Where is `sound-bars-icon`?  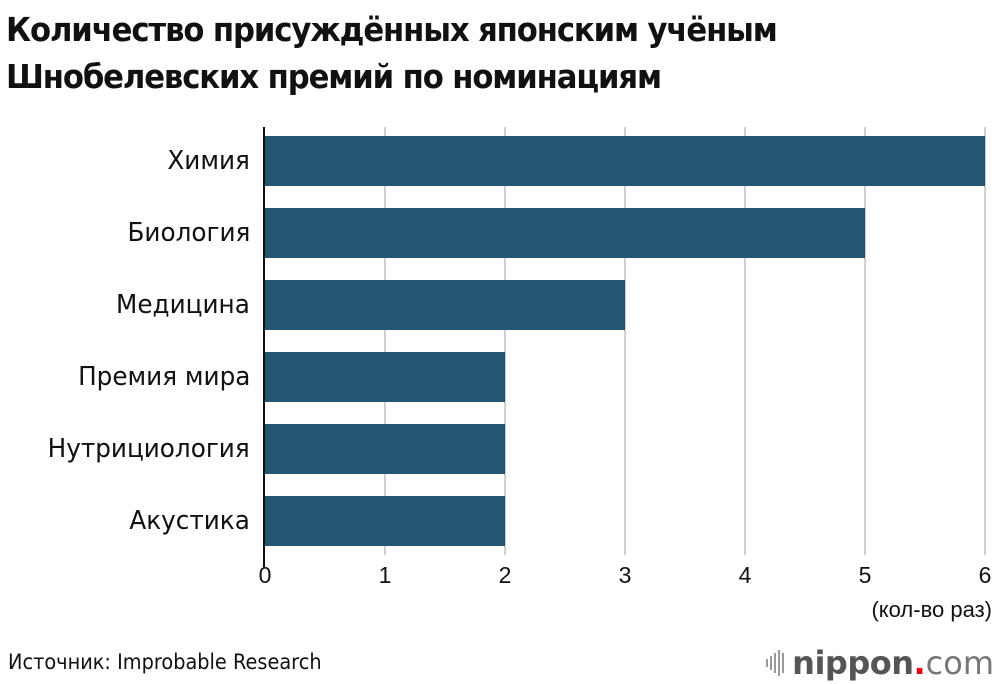
sound-bars-icon is located at coordinates (775, 663).